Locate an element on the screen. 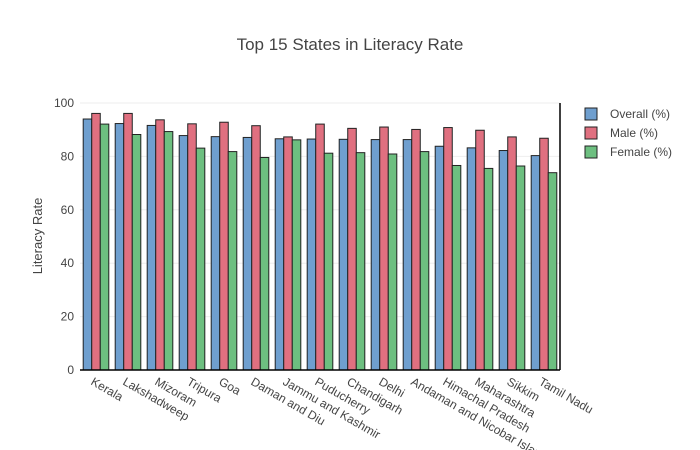 The height and width of the screenshot is (450, 700). y-axis-title: Literacy Rate is located at coordinates (37, 236).